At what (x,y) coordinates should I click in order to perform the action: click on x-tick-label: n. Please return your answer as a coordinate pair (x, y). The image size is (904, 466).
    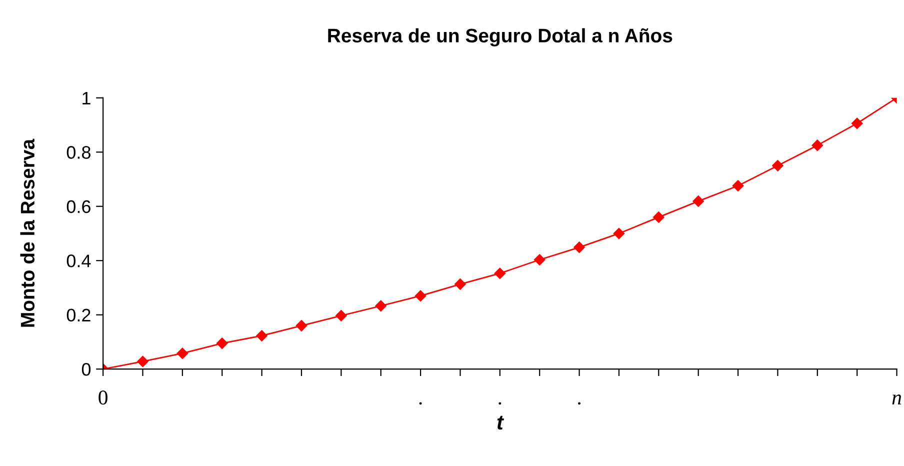
    Looking at the image, I should click on (897, 399).